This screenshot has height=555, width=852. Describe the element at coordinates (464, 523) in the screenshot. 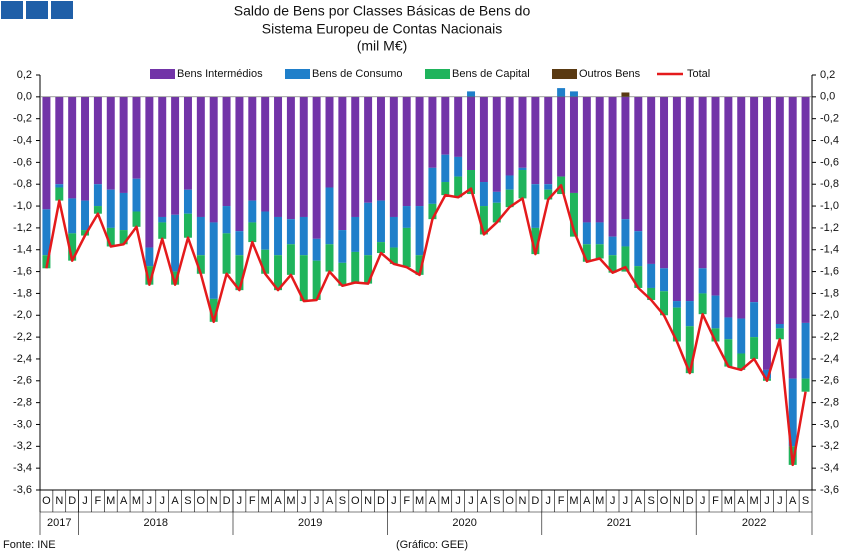

I see `year-label: 2020` at that location.